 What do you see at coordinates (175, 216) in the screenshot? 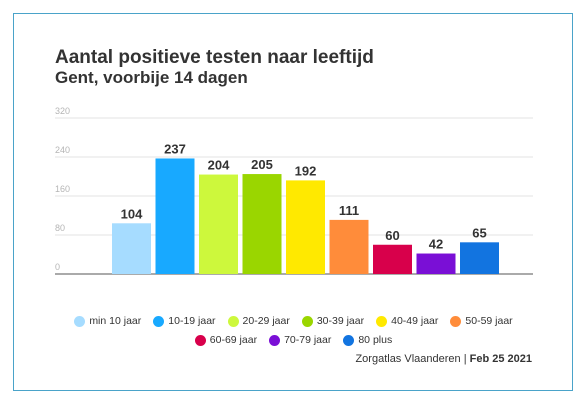
I see `bar-10-19-jaar` at bounding box center [175, 216].